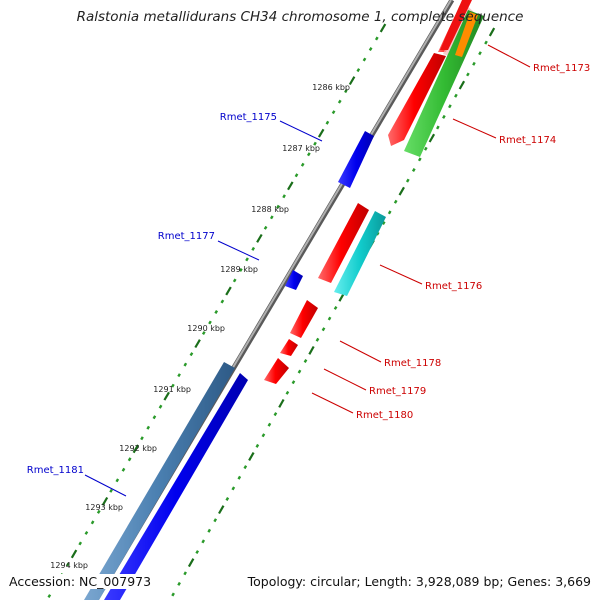 The height and width of the screenshot is (600, 600). Describe the element at coordinates (527, 140) in the screenshot. I see `gene-label-rmet-1174: Rmet_1174` at that location.